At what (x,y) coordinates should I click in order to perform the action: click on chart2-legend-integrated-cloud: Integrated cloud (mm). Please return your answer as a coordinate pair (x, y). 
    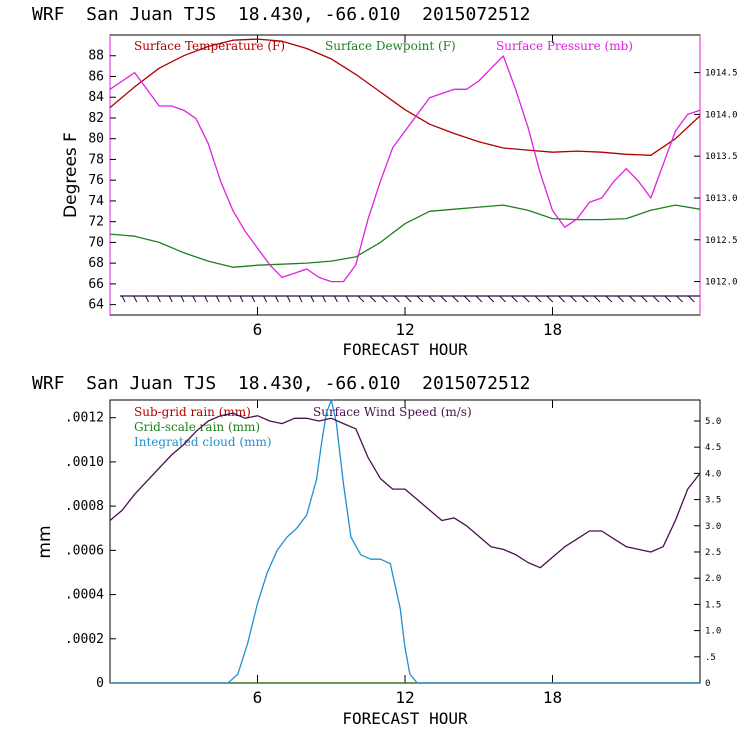
    Looking at the image, I should click on (203, 442).